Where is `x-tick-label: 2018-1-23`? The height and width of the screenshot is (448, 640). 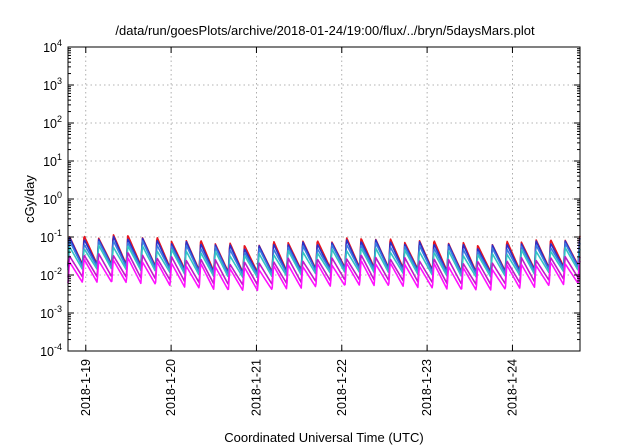 x-tick-label: 2018-1-23 is located at coordinates (427, 387).